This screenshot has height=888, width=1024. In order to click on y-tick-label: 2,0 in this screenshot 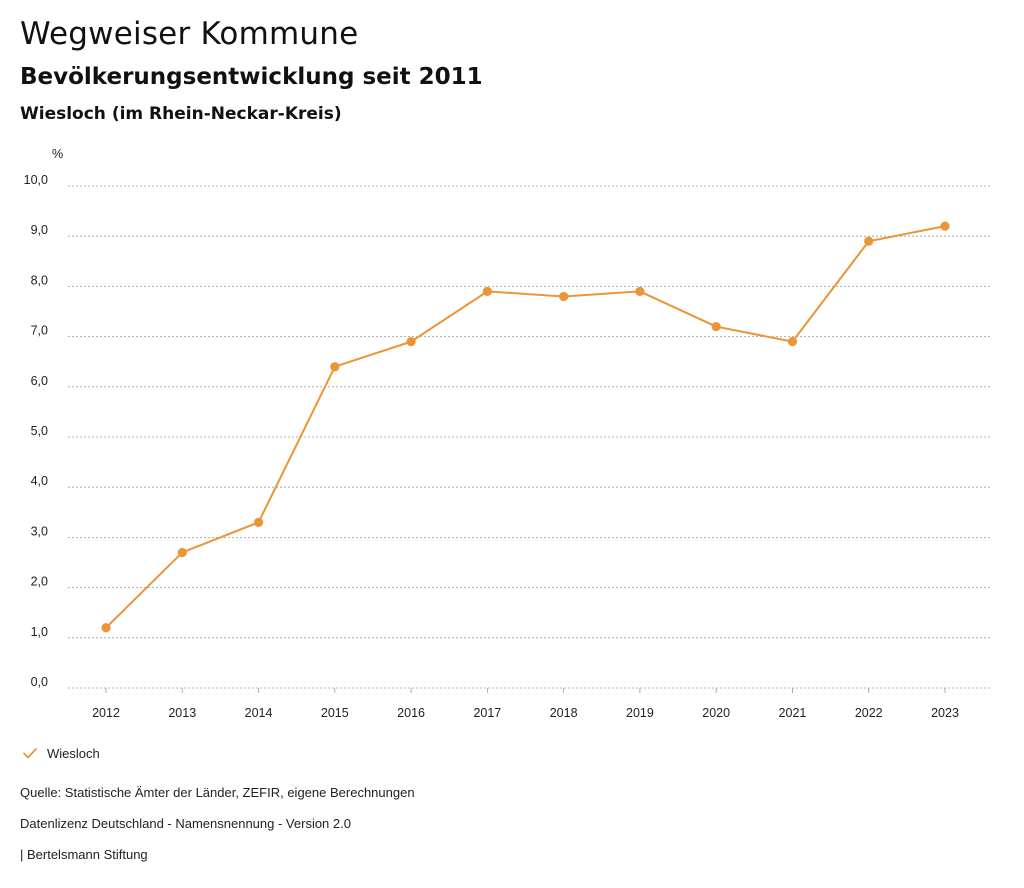, I will do `click(39, 582)`.